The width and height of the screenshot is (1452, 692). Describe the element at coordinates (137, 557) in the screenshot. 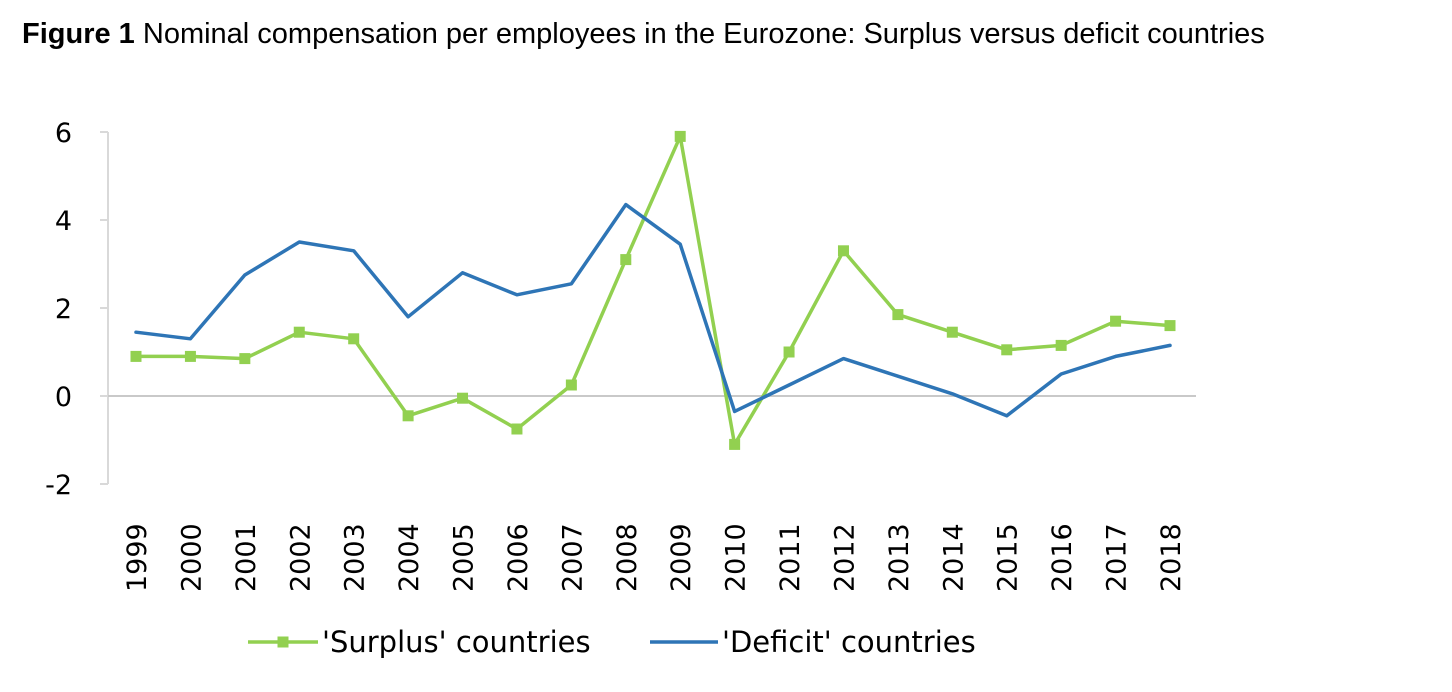

I see `x-tick-label: 1999` at that location.